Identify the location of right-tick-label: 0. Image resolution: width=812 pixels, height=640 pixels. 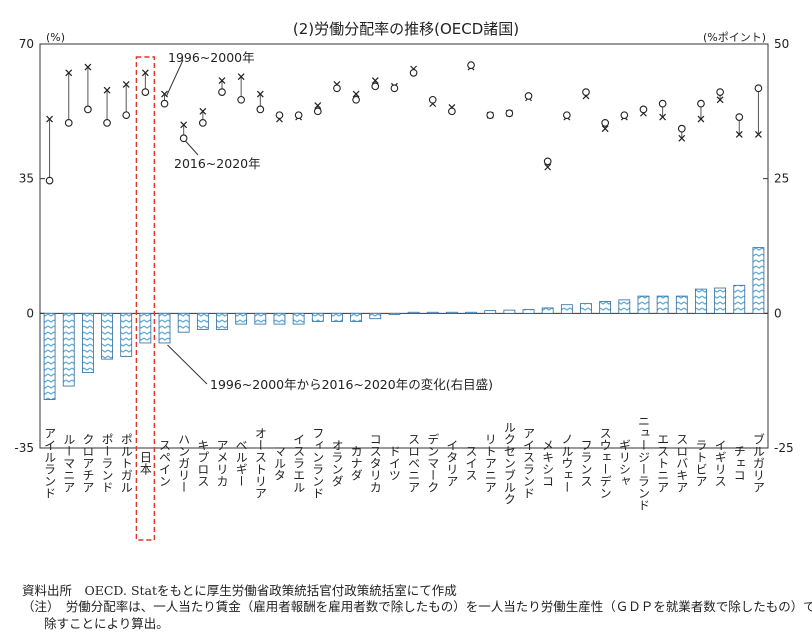
(778, 313).